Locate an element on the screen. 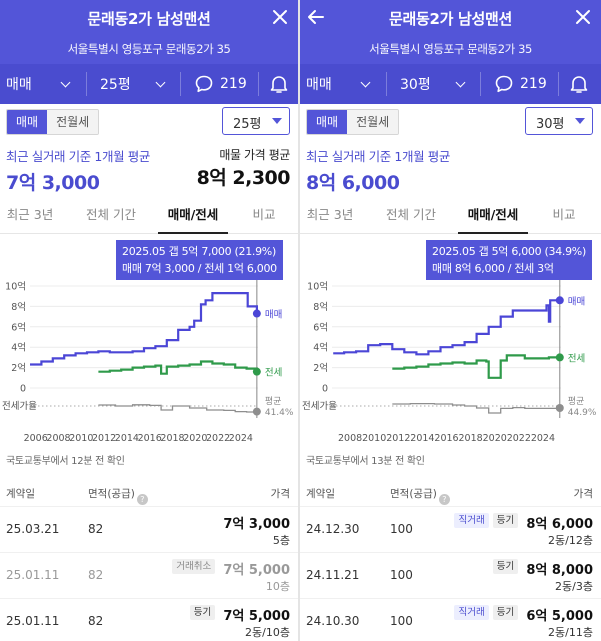  header-date: 계약일 is located at coordinates (20, 494).